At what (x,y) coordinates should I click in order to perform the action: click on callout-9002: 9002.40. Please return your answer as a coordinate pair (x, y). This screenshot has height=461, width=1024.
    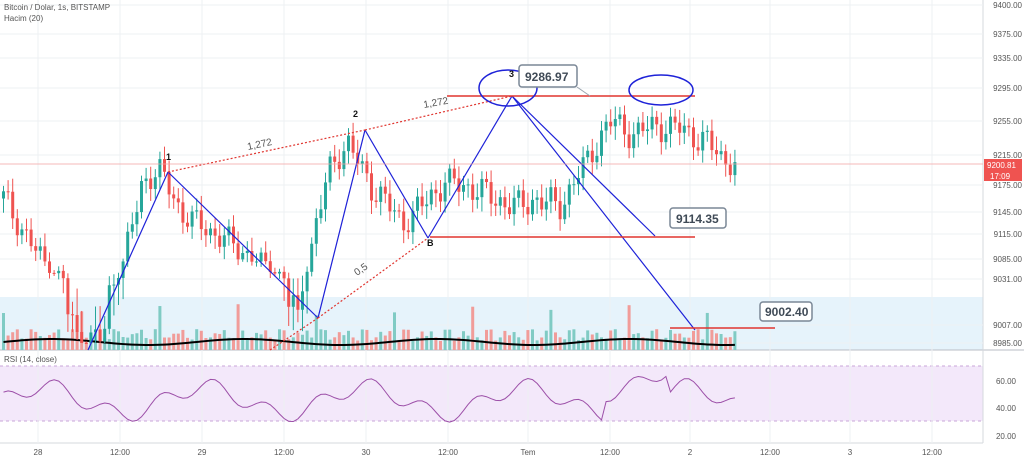
    Looking at the image, I should click on (787, 312).